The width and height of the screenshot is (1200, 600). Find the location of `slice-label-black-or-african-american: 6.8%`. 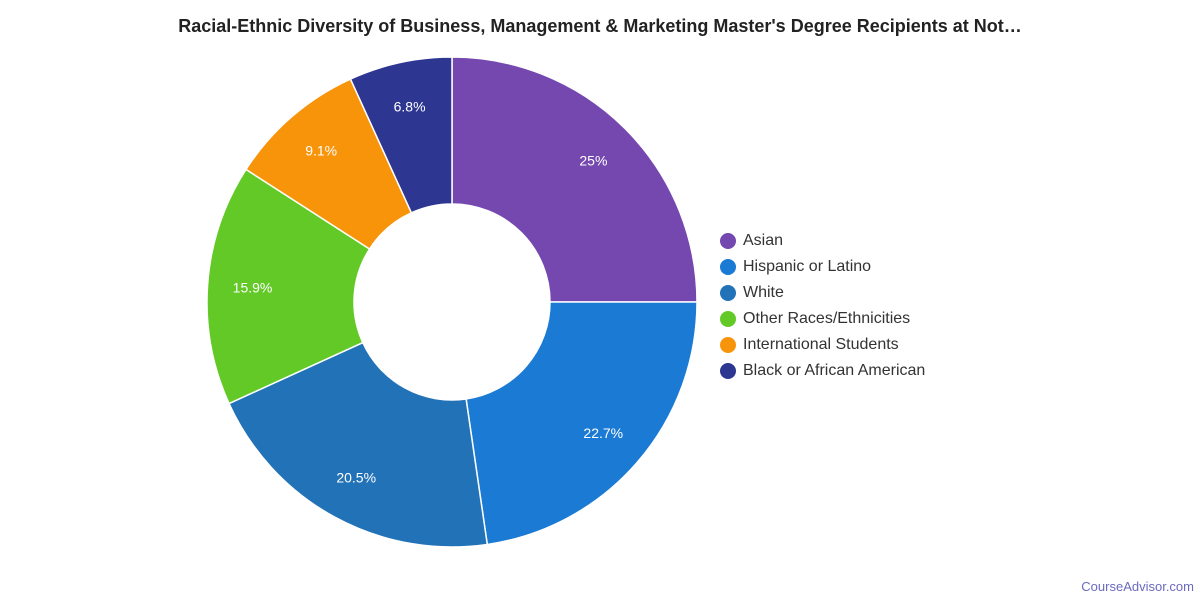

slice-label-black-or-african-american: 6.8% is located at coordinates (410, 107).